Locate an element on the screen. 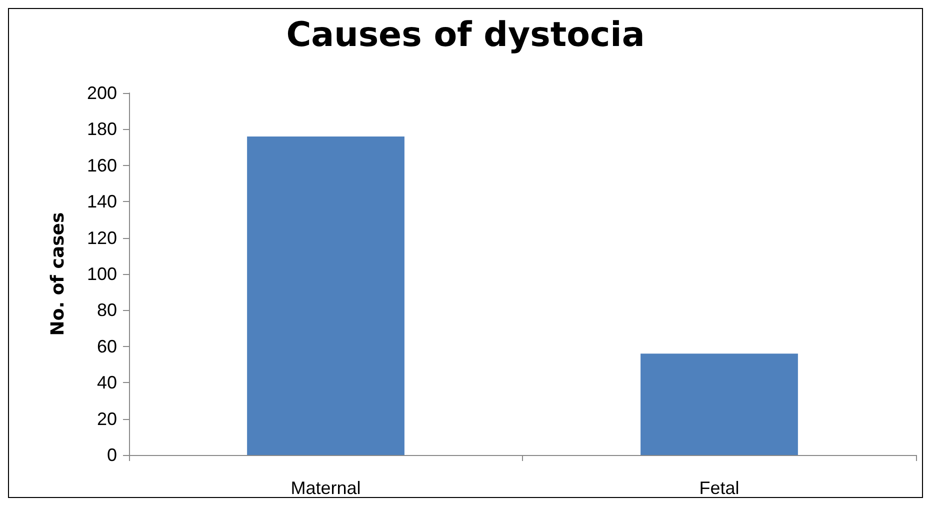 This screenshot has height=508, width=931. chart-title: Causes of dystocia is located at coordinates (465, 35).